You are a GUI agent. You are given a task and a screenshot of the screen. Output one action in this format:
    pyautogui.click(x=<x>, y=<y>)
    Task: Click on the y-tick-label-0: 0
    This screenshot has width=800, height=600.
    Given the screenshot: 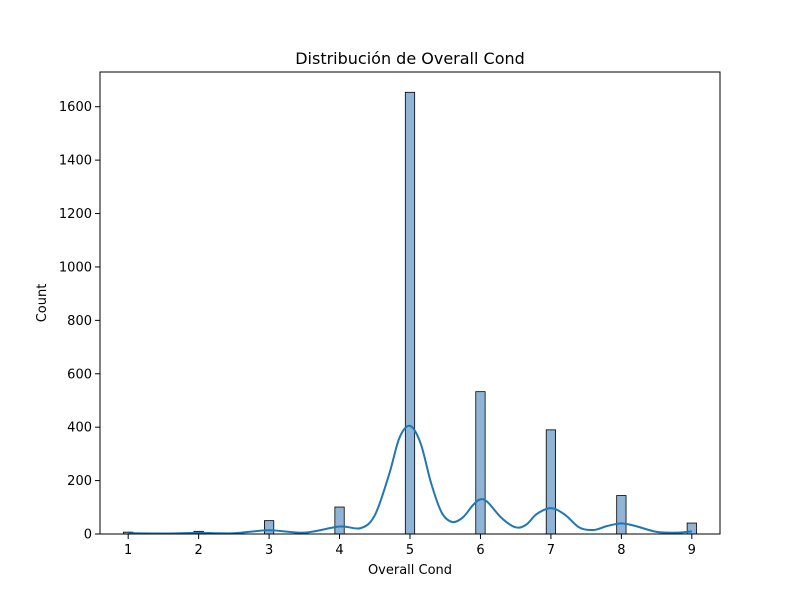 What is the action you would take?
    pyautogui.click(x=88, y=535)
    